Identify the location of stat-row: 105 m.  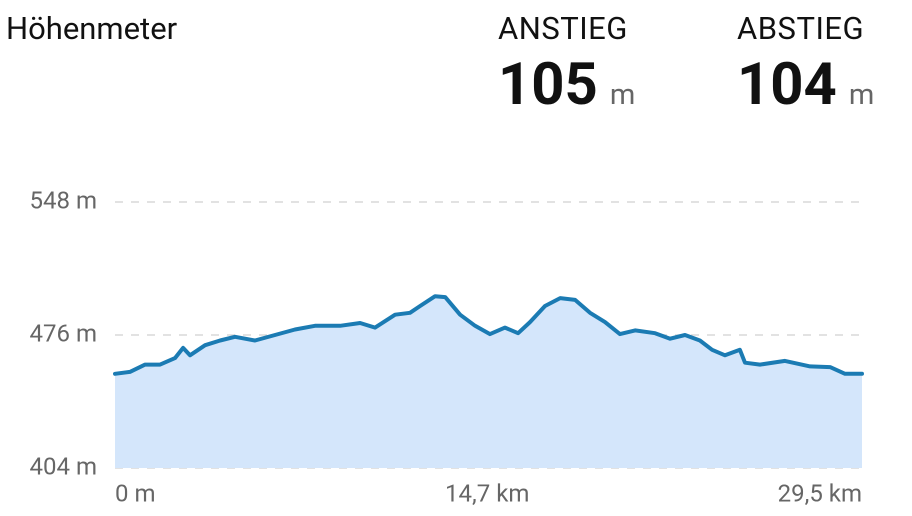
(566, 85).